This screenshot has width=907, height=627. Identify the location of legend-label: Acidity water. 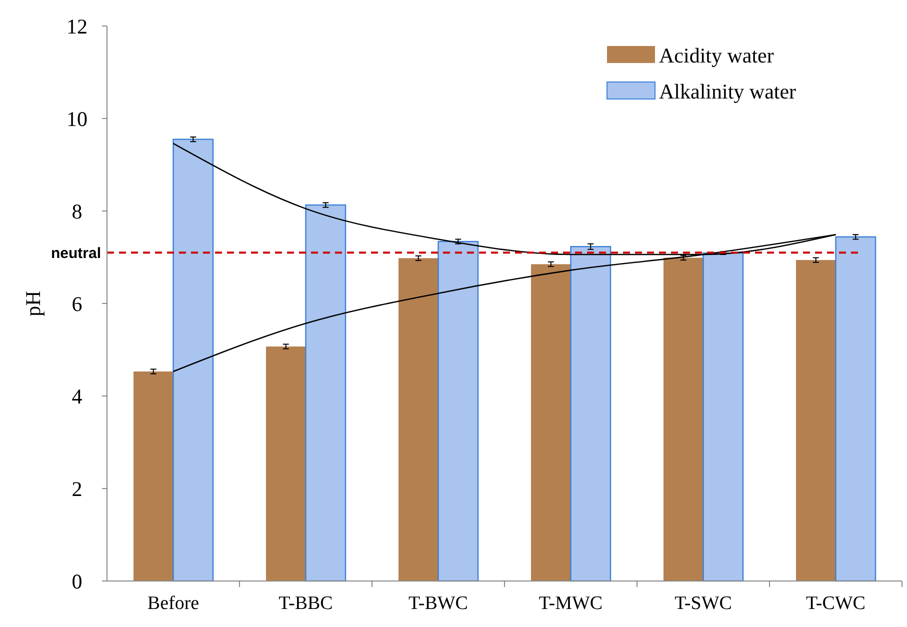
(716, 55).